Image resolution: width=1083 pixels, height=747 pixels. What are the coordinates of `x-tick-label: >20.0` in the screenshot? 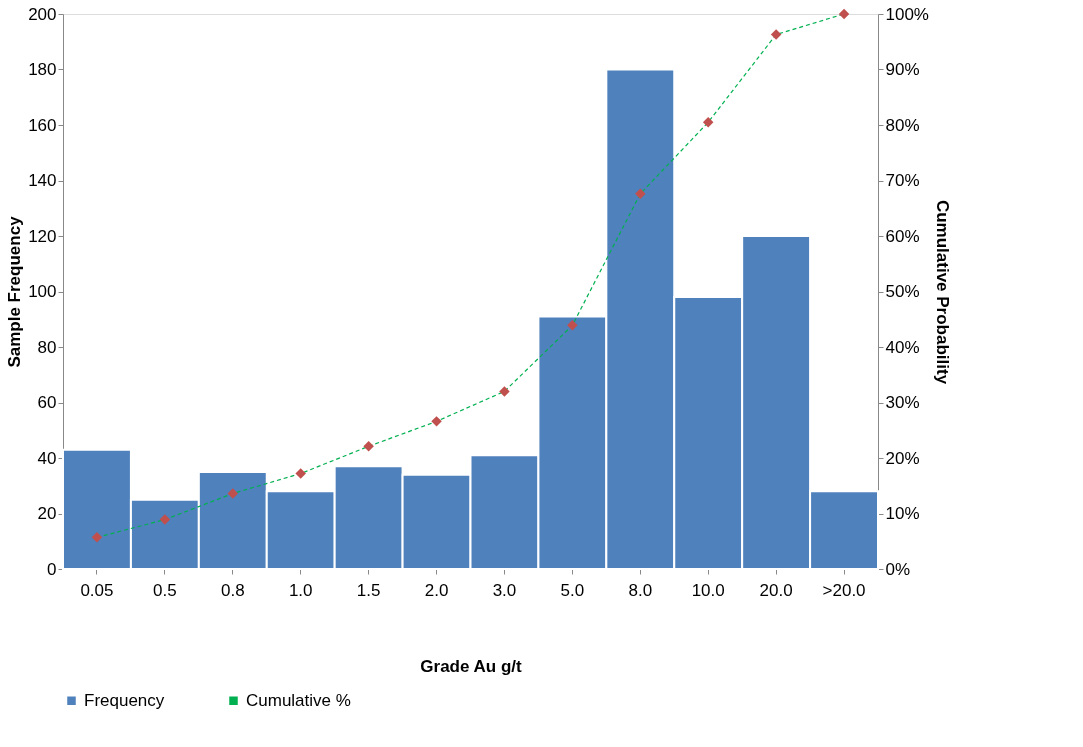 It's located at (844, 590).